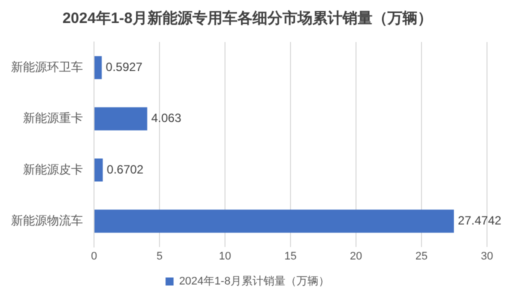 The height and width of the screenshot is (299, 517). I want to click on y-tick-label: 新能源环卫车, so click(47, 67).